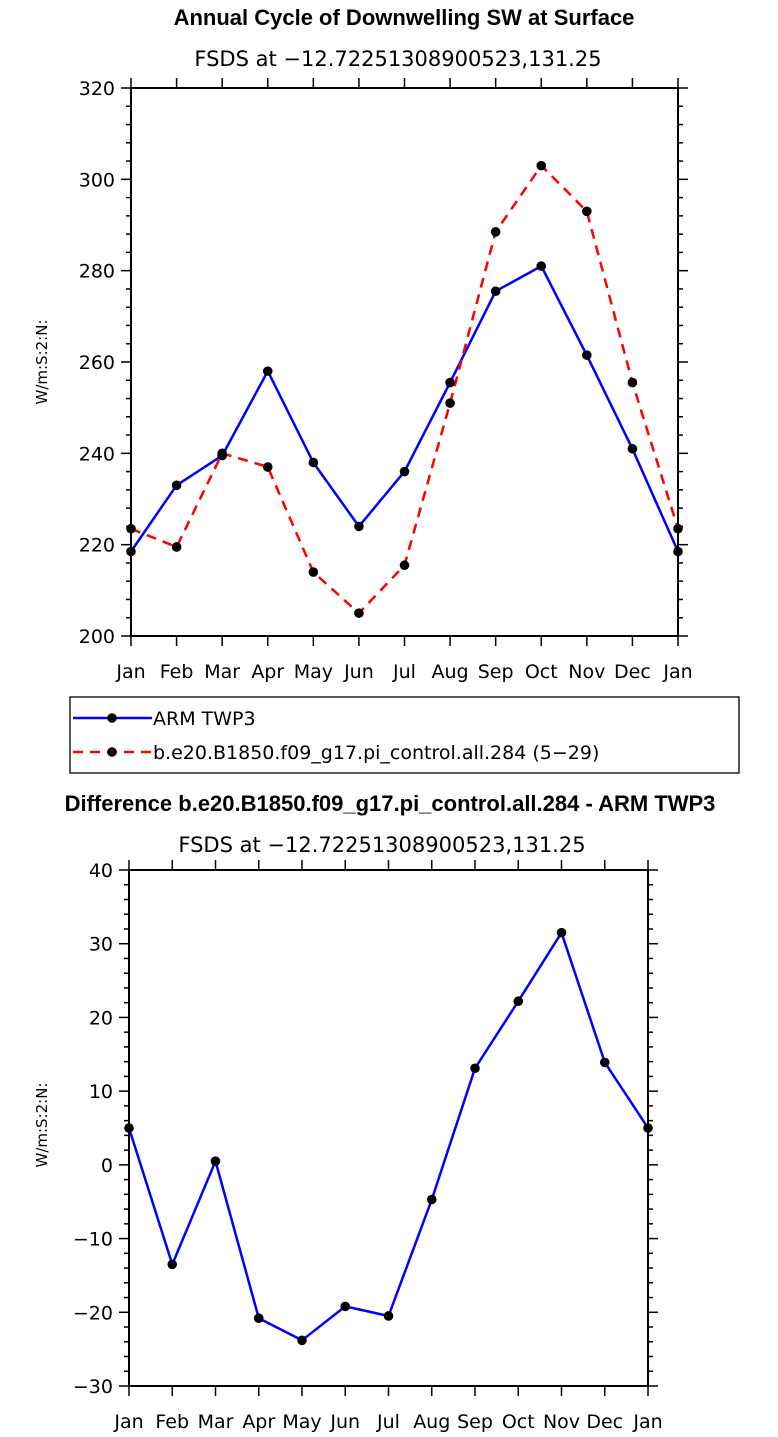  Describe the element at coordinates (101, 945) in the screenshot. I see `y-tick-label: 30` at that location.